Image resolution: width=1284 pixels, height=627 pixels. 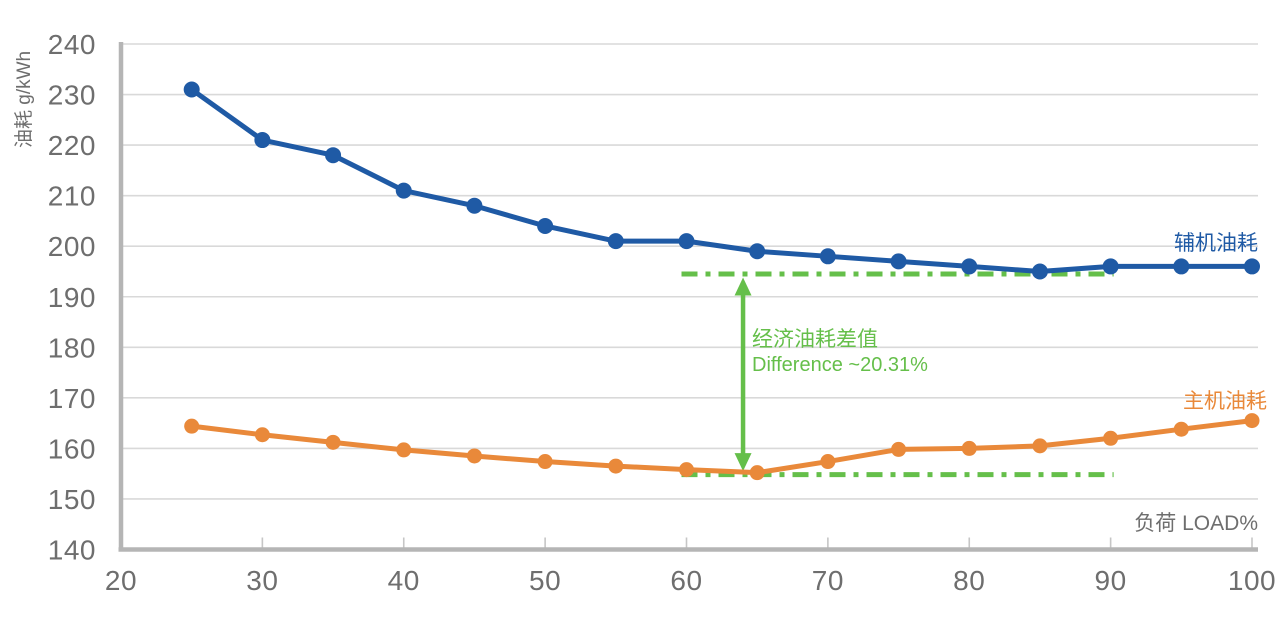 What do you see at coordinates (262, 580) in the screenshot?
I see `x-tick-label-30: 30` at bounding box center [262, 580].